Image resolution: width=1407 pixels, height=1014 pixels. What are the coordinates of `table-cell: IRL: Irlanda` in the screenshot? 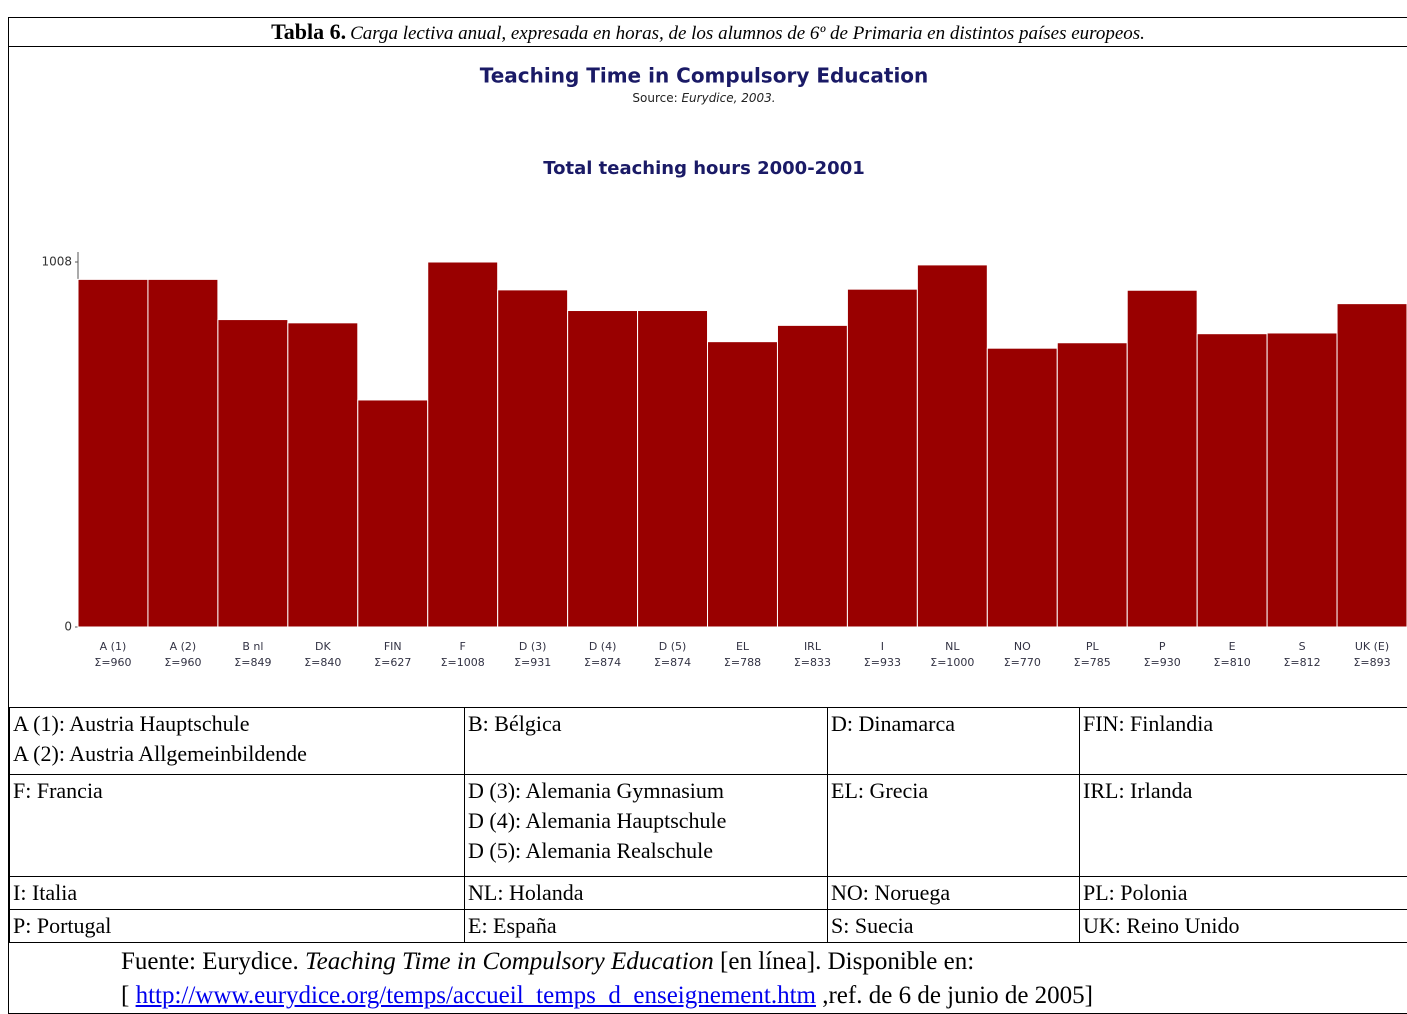 It's located at (1243, 826).